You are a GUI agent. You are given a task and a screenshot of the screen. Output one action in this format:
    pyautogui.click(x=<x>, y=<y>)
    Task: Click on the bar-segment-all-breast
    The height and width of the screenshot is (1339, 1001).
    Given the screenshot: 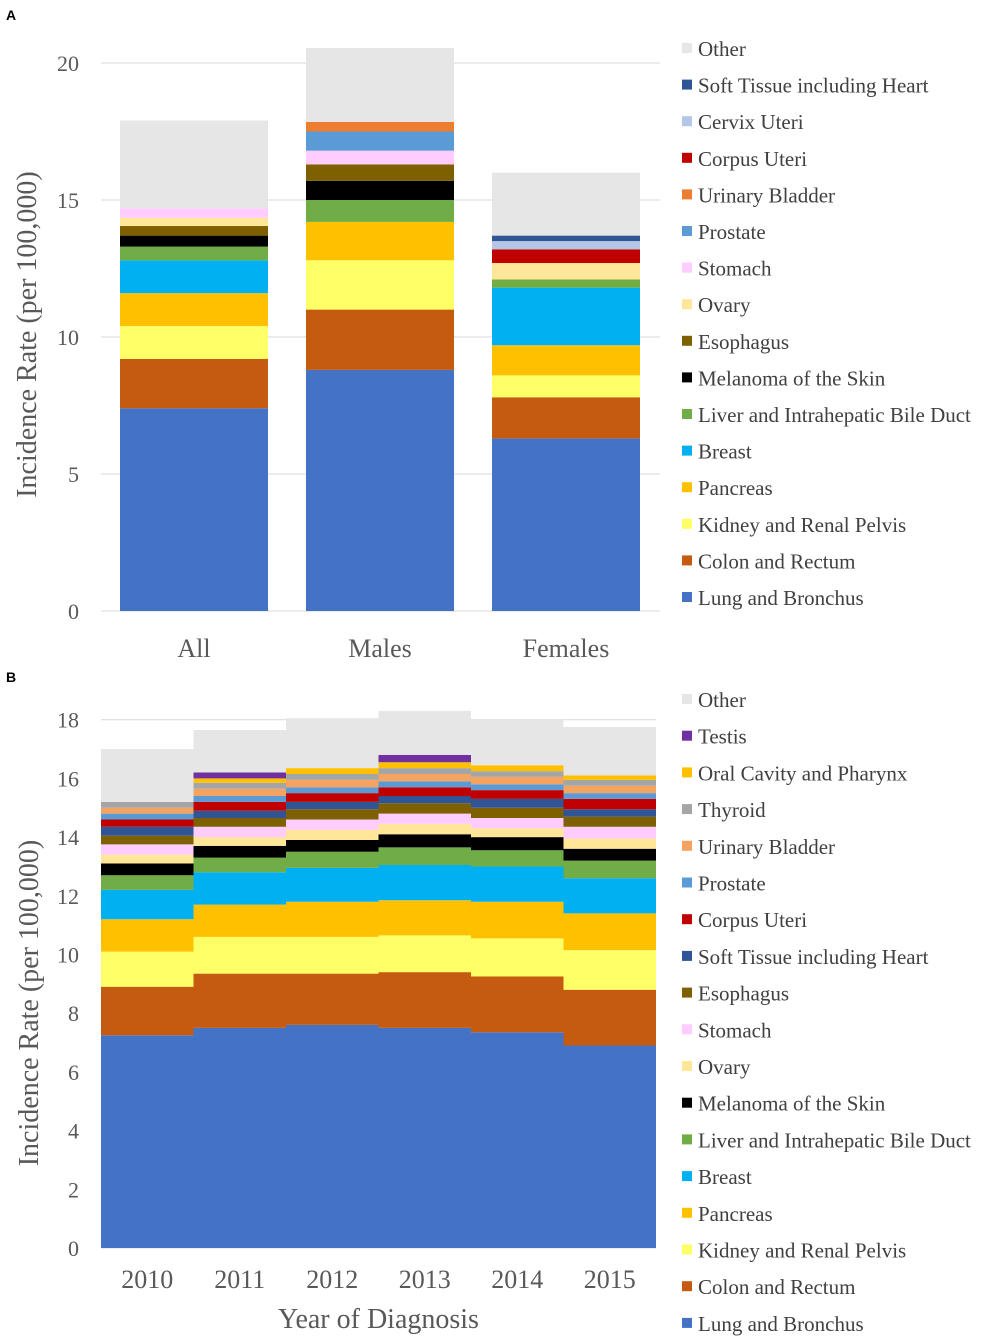 What is the action you would take?
    pyautogui.click(x=194, y=277)
    